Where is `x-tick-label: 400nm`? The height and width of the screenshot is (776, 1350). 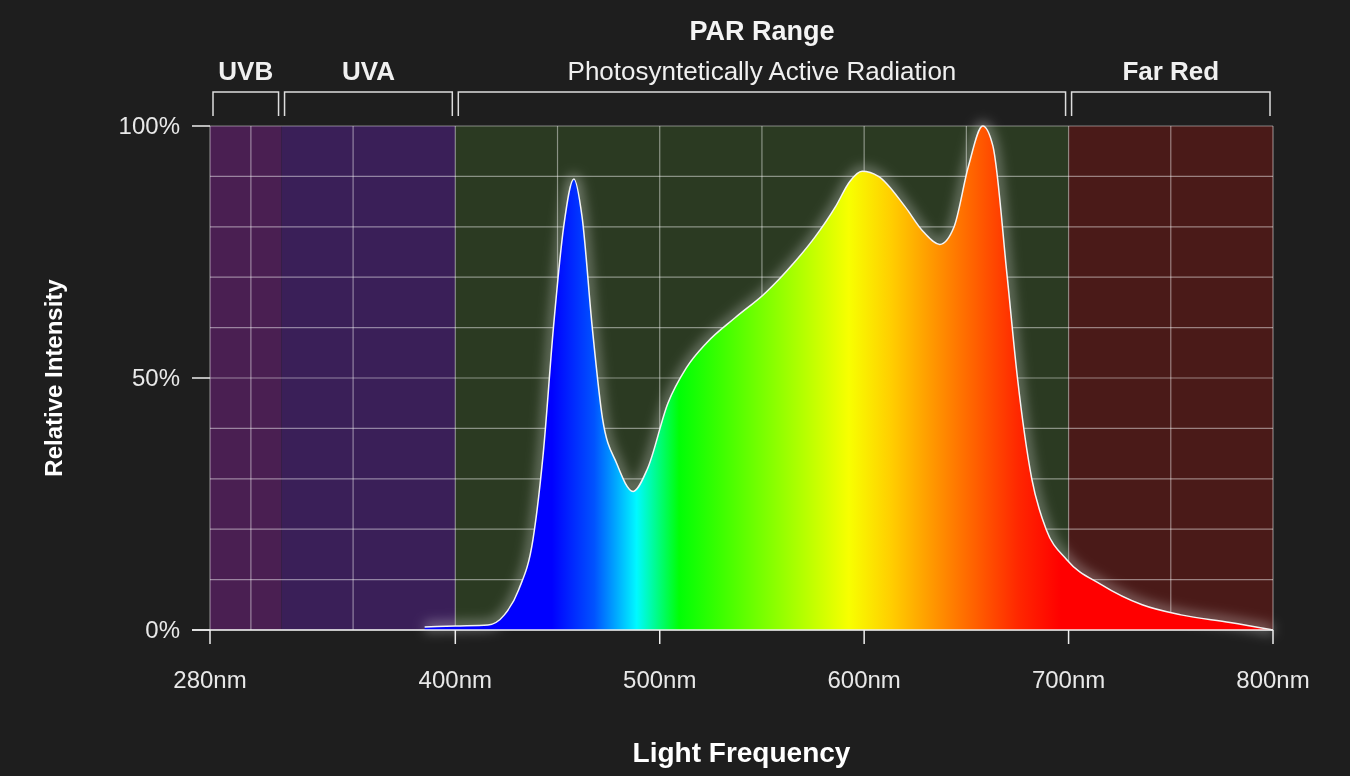 x-tick-label: 400nm is located at coordinates (455, 679).